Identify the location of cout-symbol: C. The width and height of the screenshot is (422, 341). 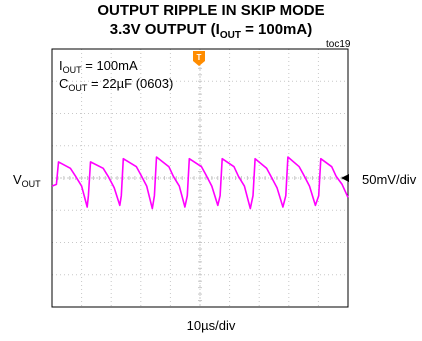
(64, 83).